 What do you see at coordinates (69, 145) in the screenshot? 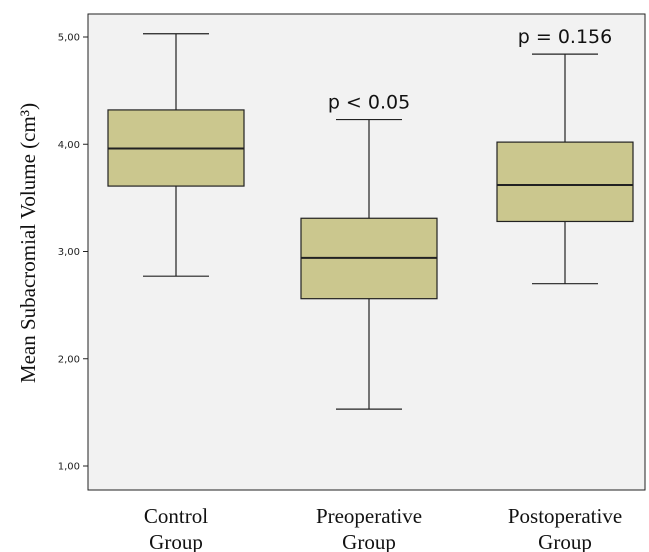
I see `y-tick-label: 4,00` at bounding box center [69, 145].